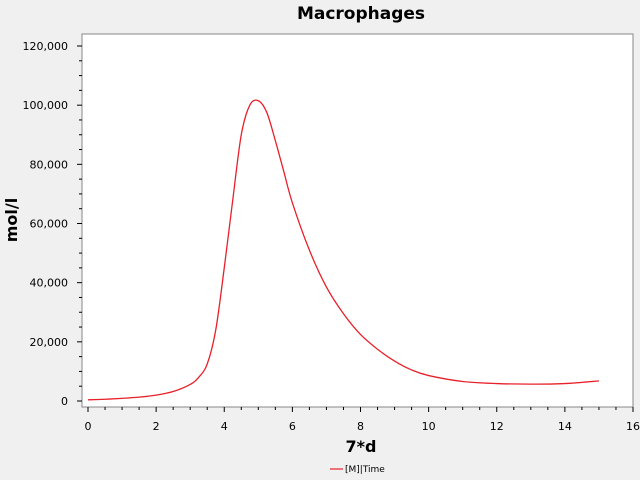  Describe the element at coordinates (156, 426) in the screenshot. I see `x-tick-label: 2` at that location.